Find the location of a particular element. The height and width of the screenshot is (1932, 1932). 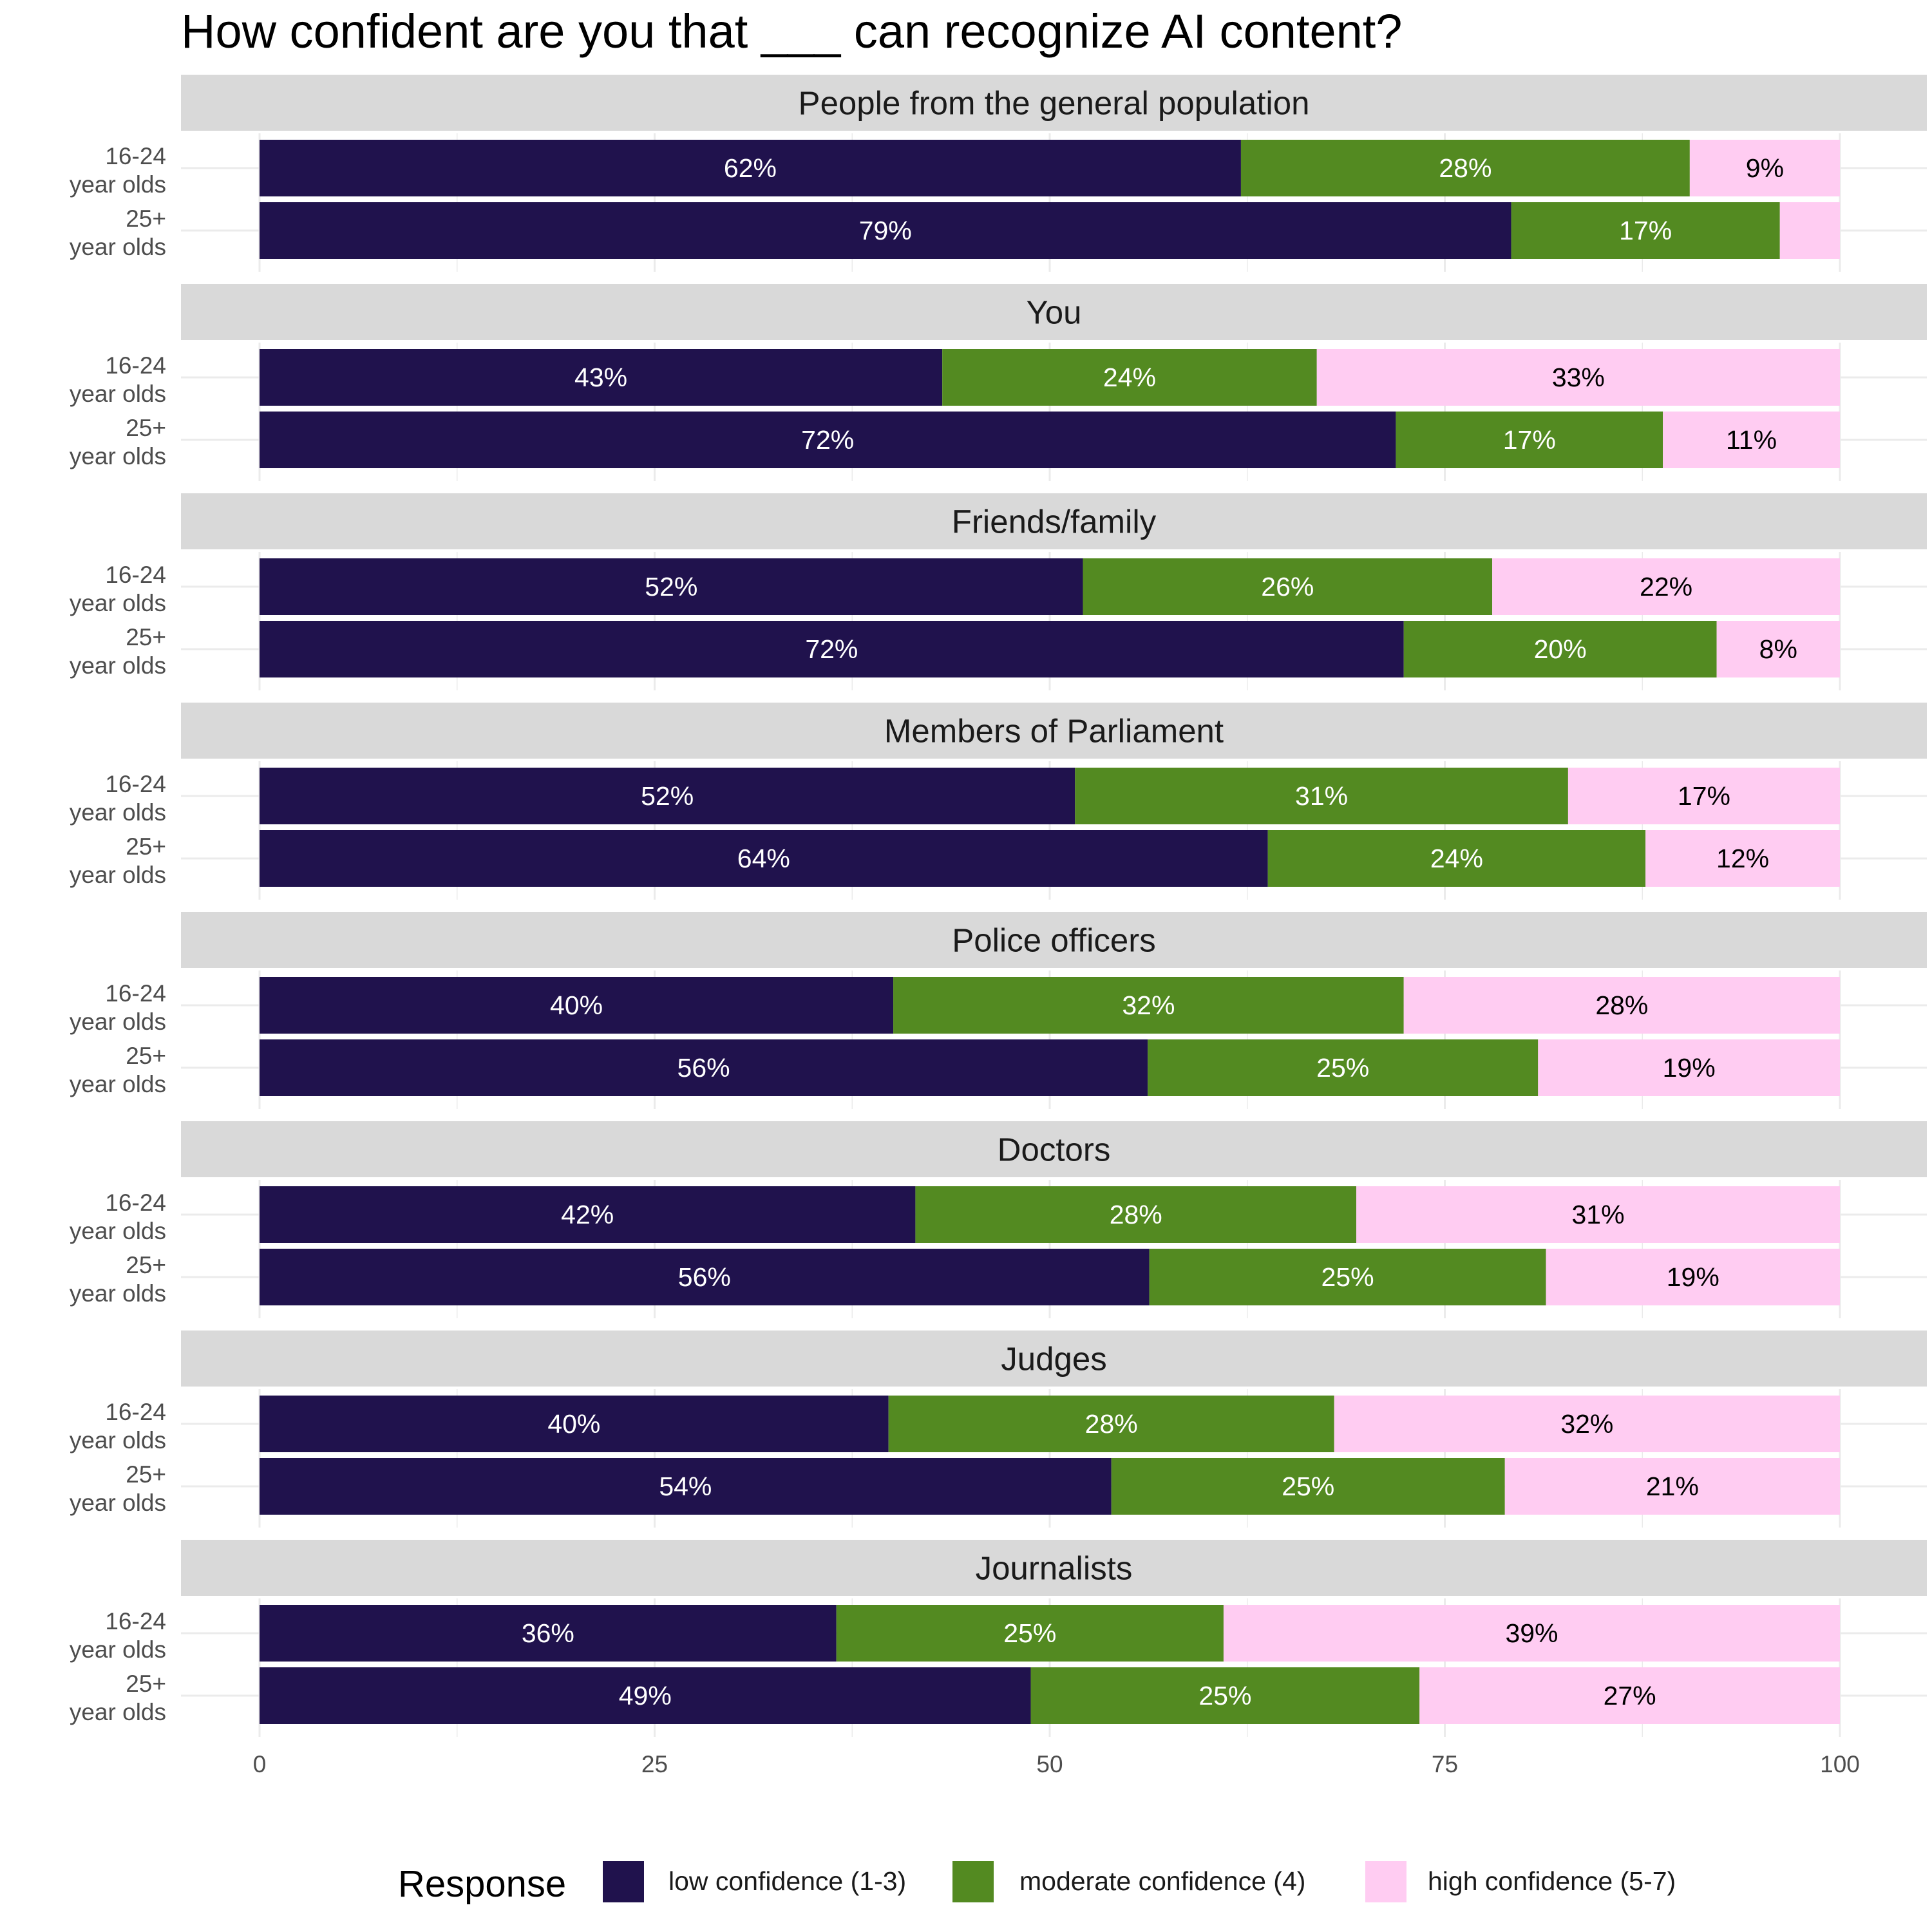

data-label: 39% is located at coordinates (1531, 1633).